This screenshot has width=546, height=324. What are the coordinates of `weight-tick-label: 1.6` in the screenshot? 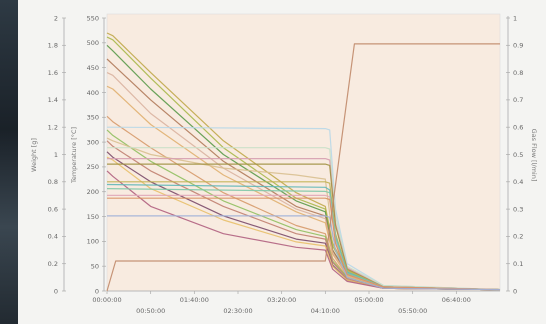 It's located at (53, 73).